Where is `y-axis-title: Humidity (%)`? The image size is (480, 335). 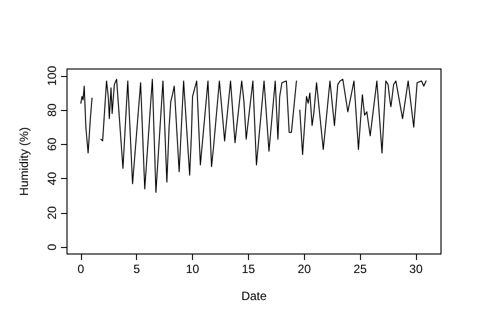
y-axis-title: Humidity (%) is located at coordinates (24, 161).